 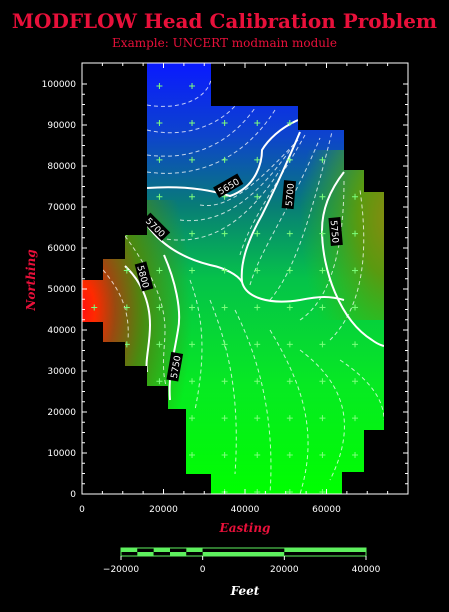 What do you see at coordinates (61, 167) in the screenshot?
I see `y-tick-label: 80000` at bounding box center [61, 167].